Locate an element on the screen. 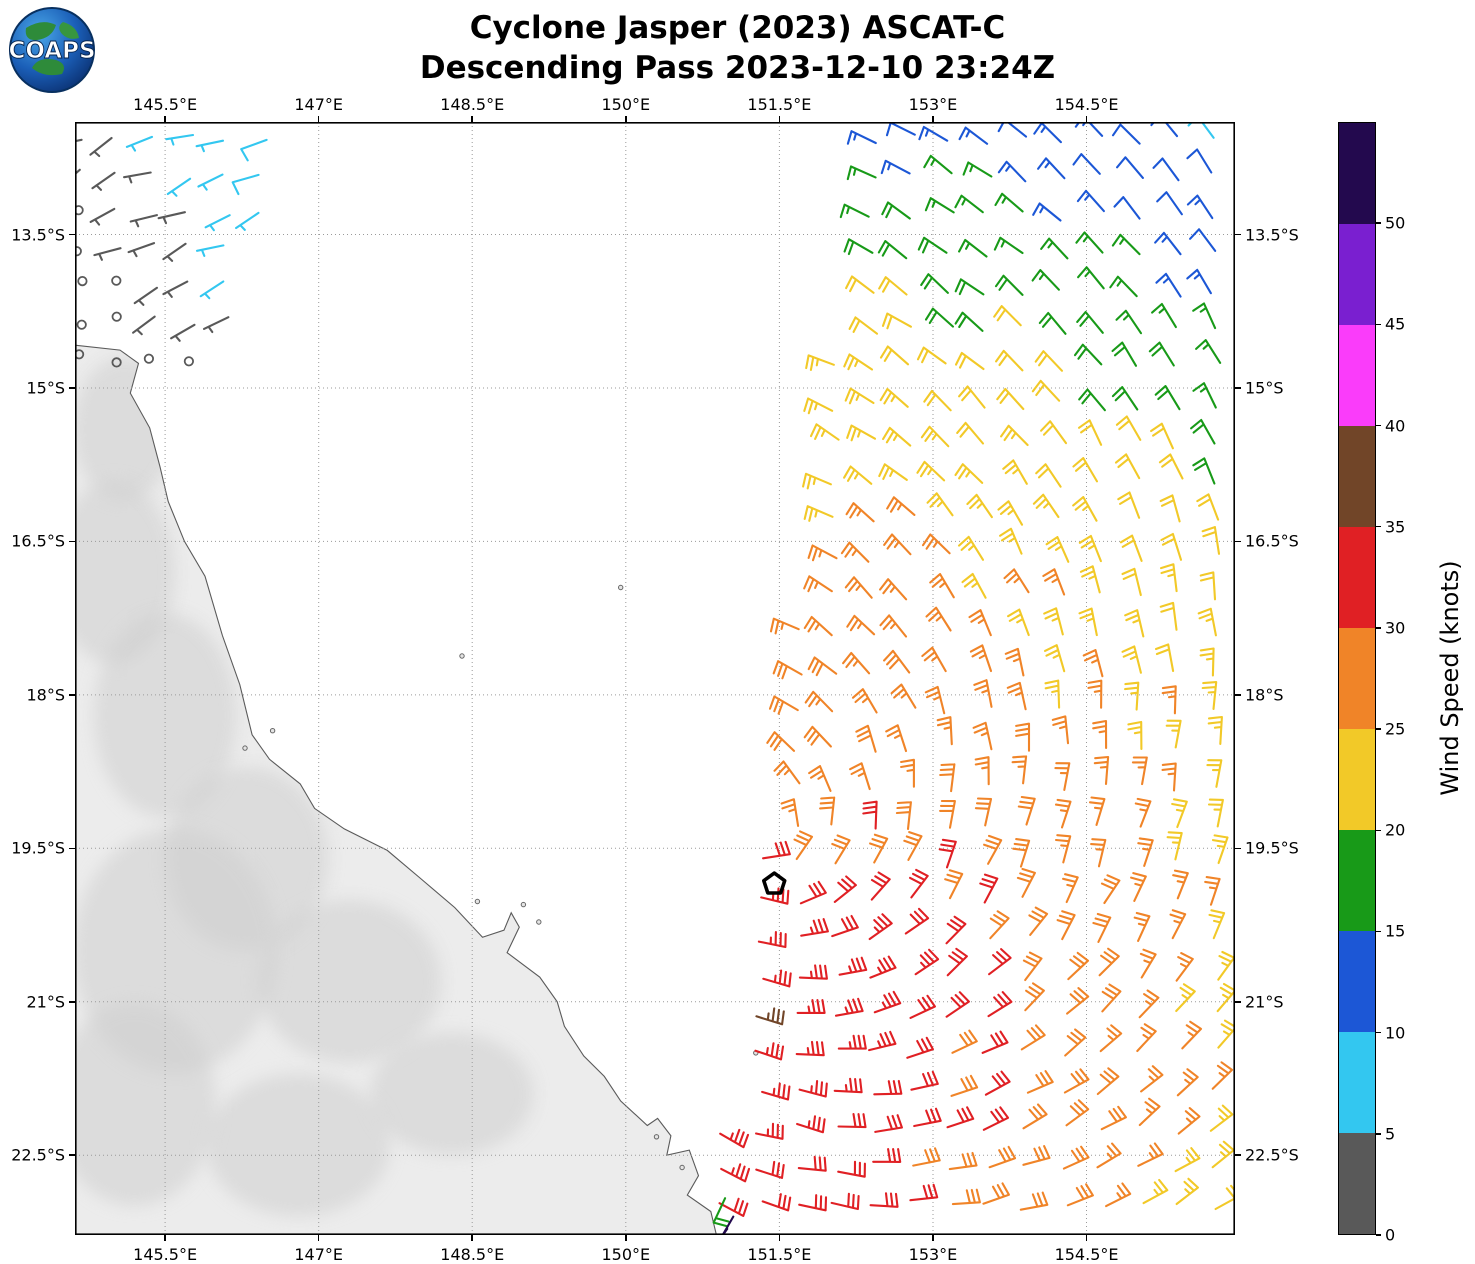 The width and height of the screenshot is (1475, 1264). x-tick-label-bottom: 147°E is located at coordinates (318, 1254).